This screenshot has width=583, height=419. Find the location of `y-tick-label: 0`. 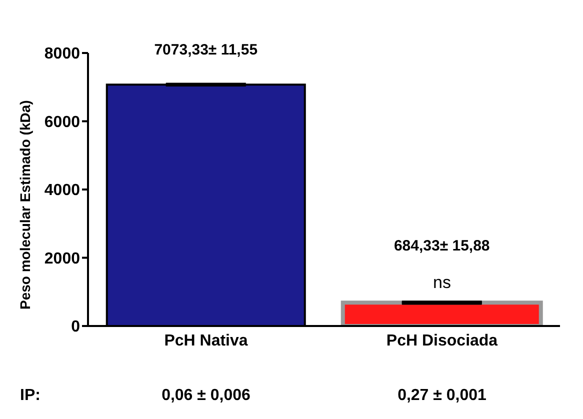

y-tick-label: 0 is located at coordinates (75, 327).